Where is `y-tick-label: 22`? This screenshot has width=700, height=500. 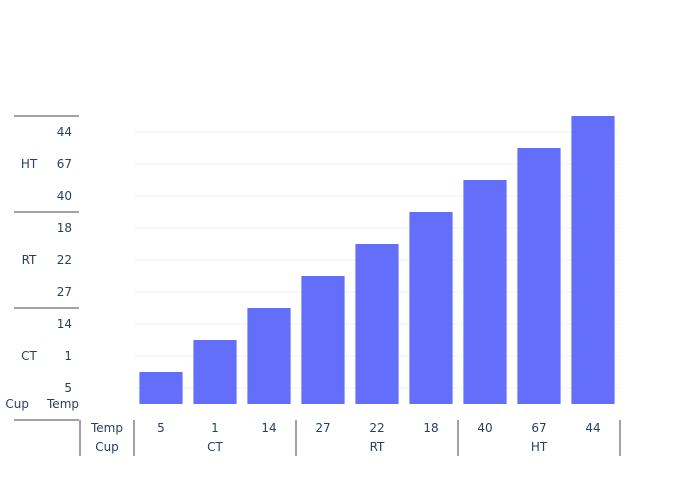
y-tick-label: 22 is located at coordinates (64, 260).